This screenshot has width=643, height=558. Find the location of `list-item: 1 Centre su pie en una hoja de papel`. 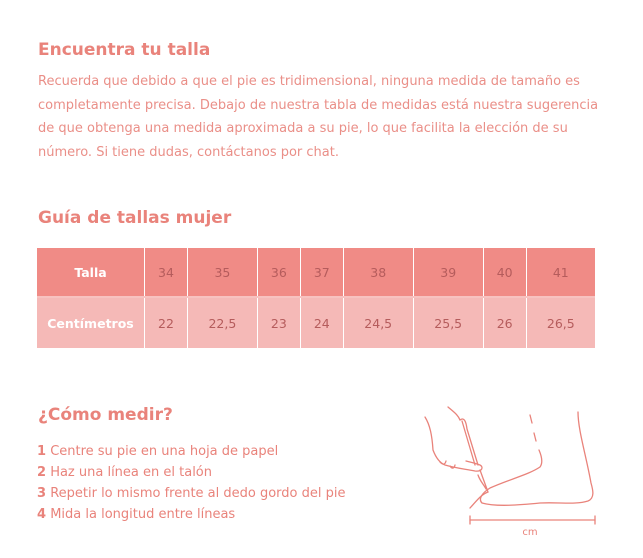

list-item: 1 Centre su pie en una hoja de papel is located at coordinates (158, 451).